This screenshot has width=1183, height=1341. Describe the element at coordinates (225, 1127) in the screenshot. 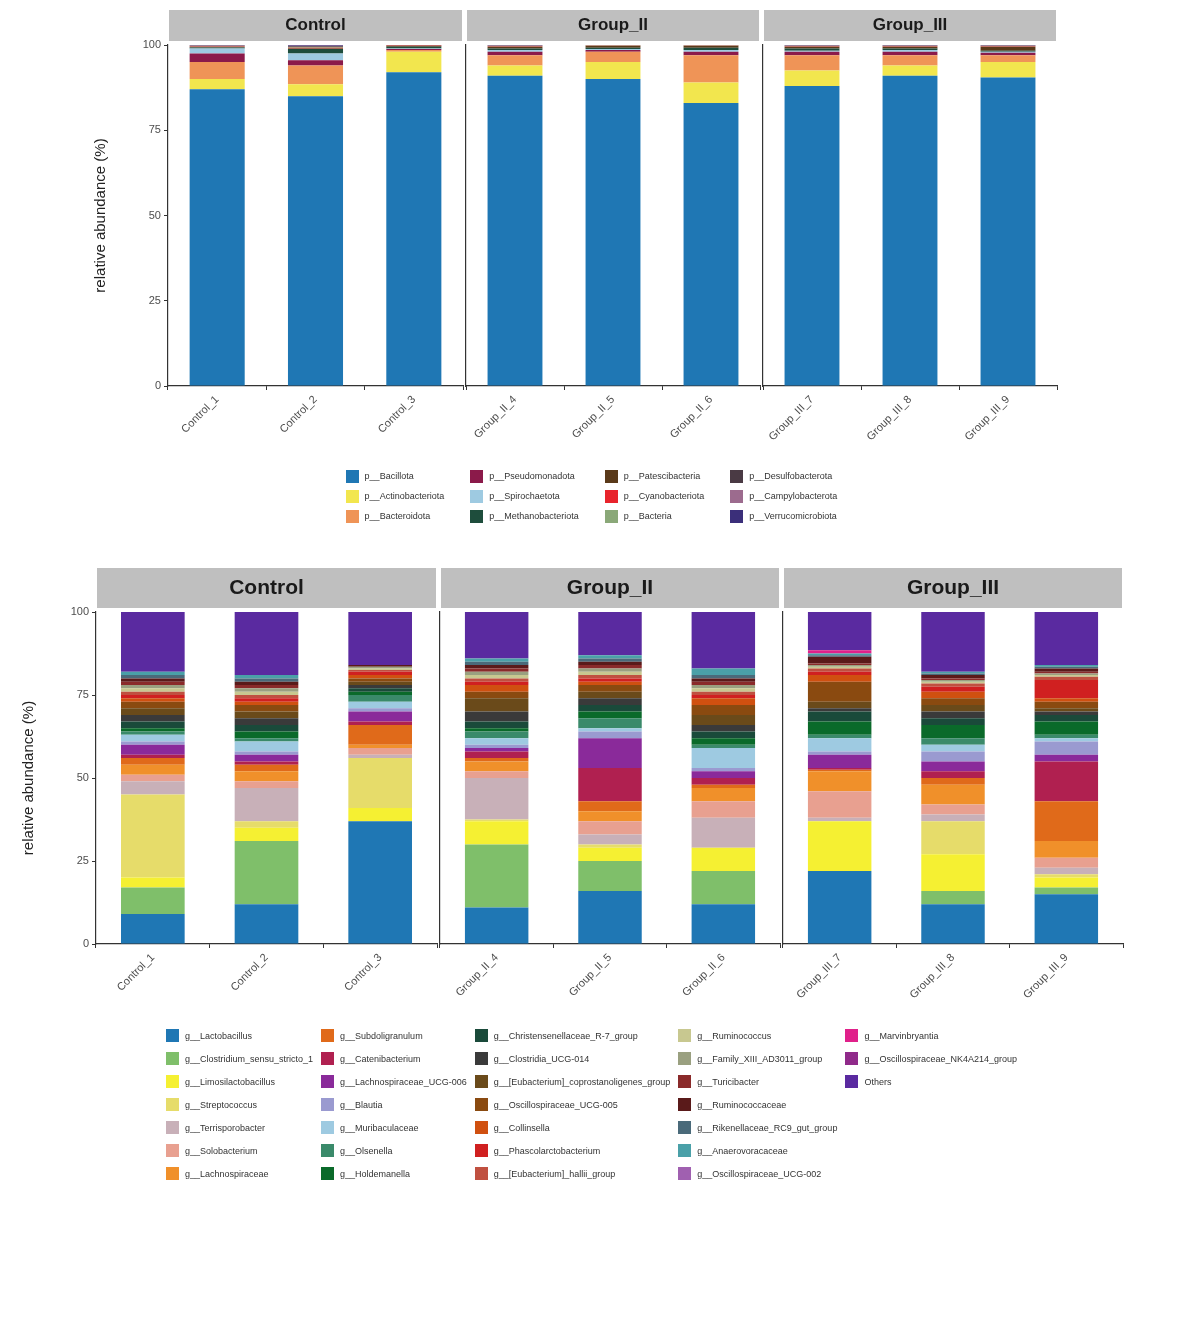

I see `legend-label: g__Terrisporobacter` at that location.